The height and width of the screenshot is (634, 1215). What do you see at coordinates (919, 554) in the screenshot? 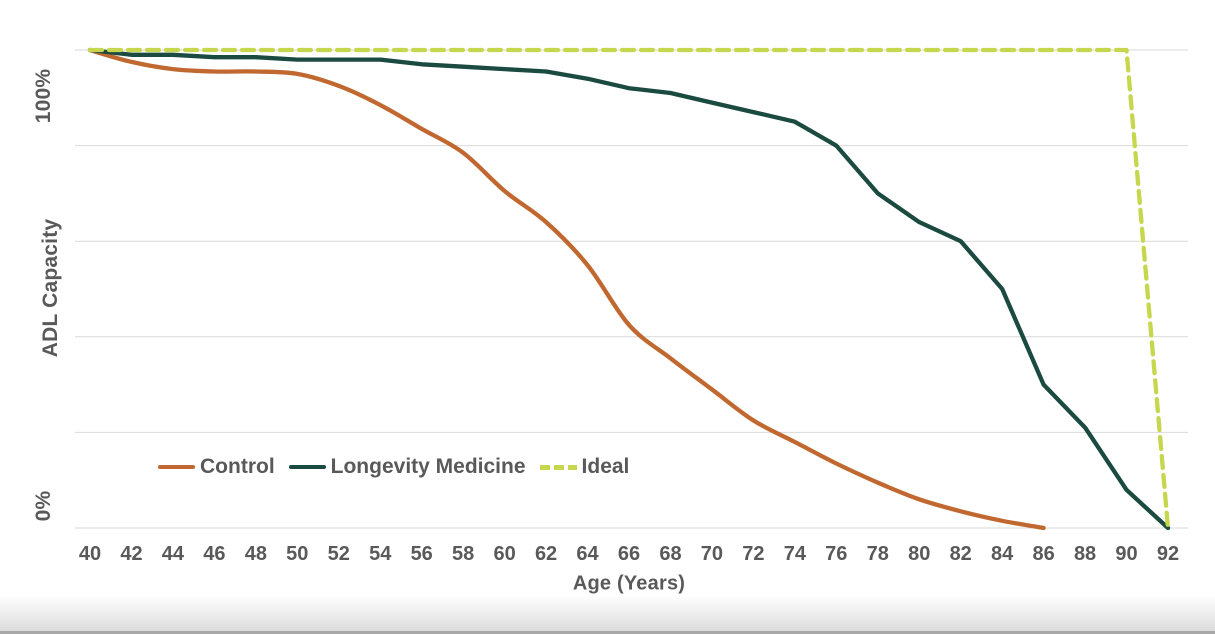
I see `x-tick-label-80: 80` at bounding box center [919, 554].